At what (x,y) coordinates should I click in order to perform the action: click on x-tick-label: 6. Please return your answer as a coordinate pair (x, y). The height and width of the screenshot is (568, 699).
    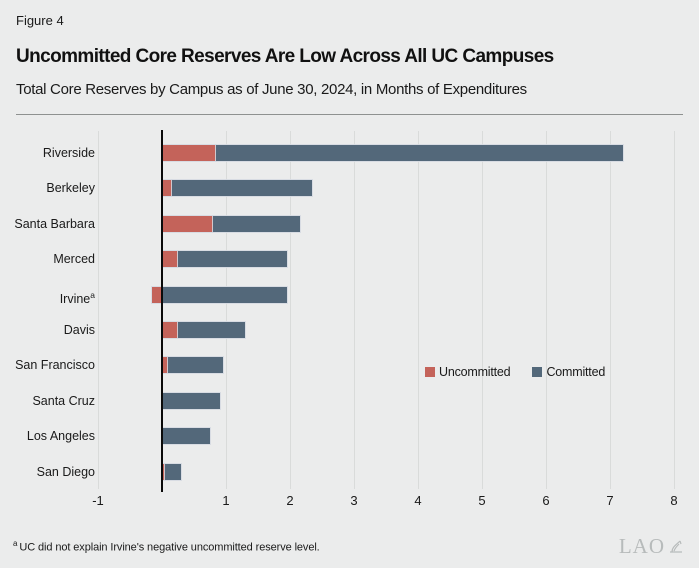
    Looking at the image, I should click on (546, 500).